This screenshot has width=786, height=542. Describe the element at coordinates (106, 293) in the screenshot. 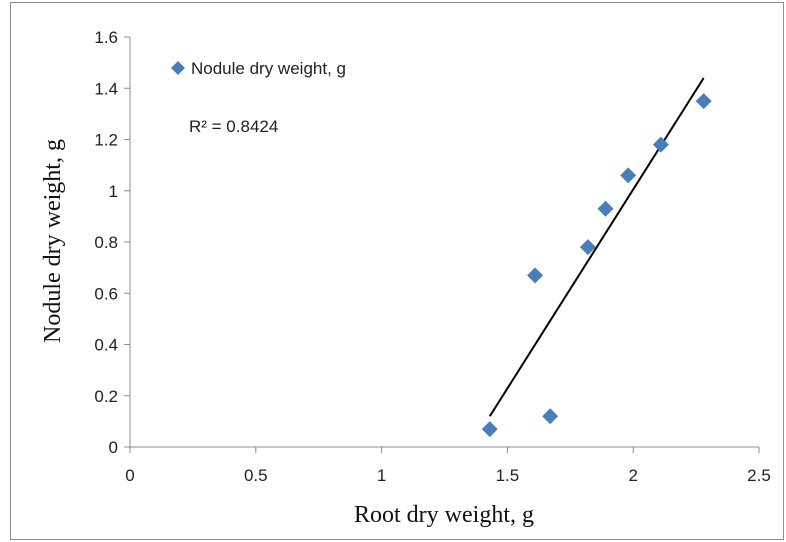

I see `y-tick-label: 0.6` at that location.